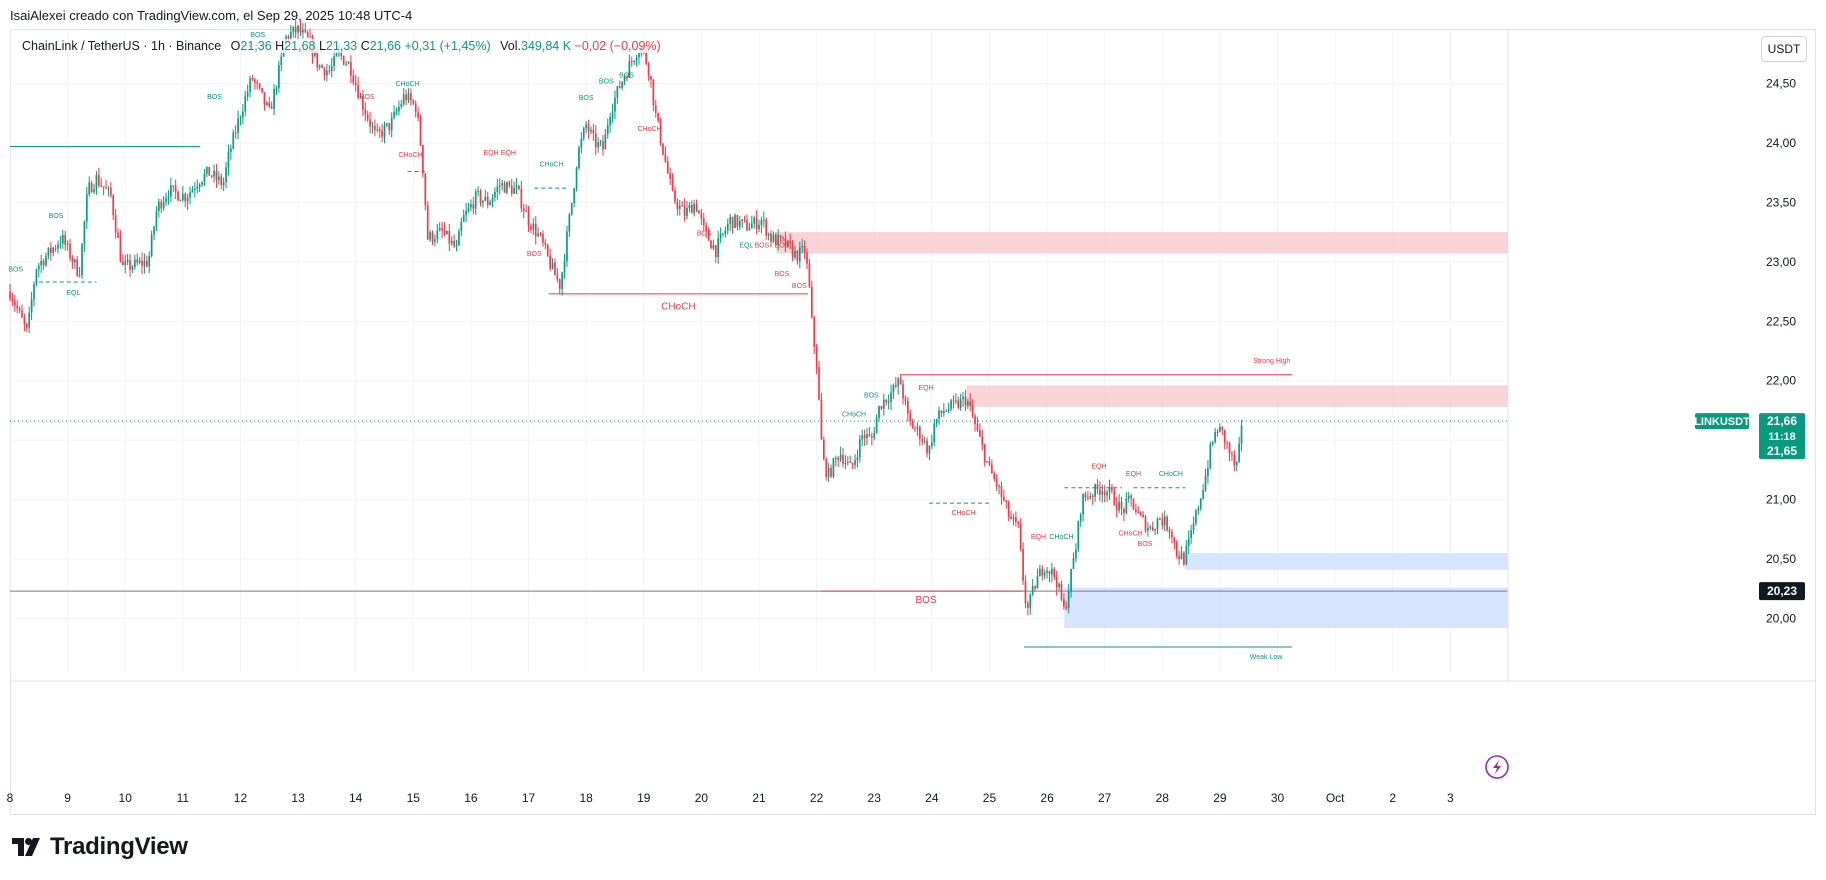 This screenshot has width=1826, height=880. Describe the element at coordinates (100, 847) in the screenshot. I see `brand-logo: TradingView` at that location.